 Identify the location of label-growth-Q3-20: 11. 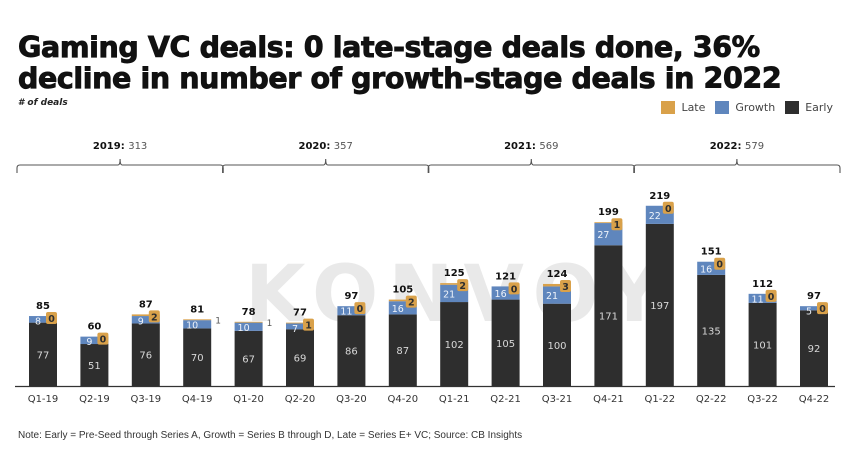
(346, 312).